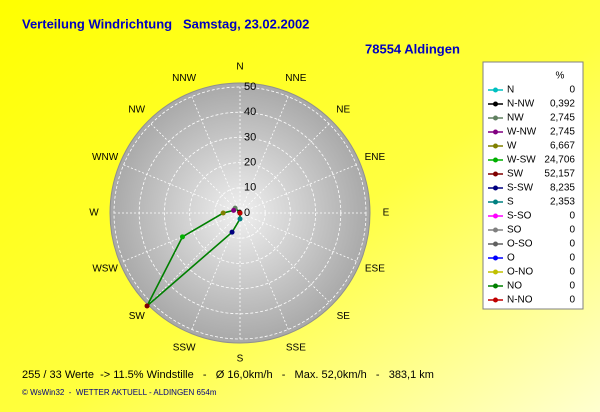 The height and width of the screenshot is (412, 600). What do you see at coordinates (559, 160) in the screenshot?
I see `legend-value: 24,706` at bounding box center [559, 160].